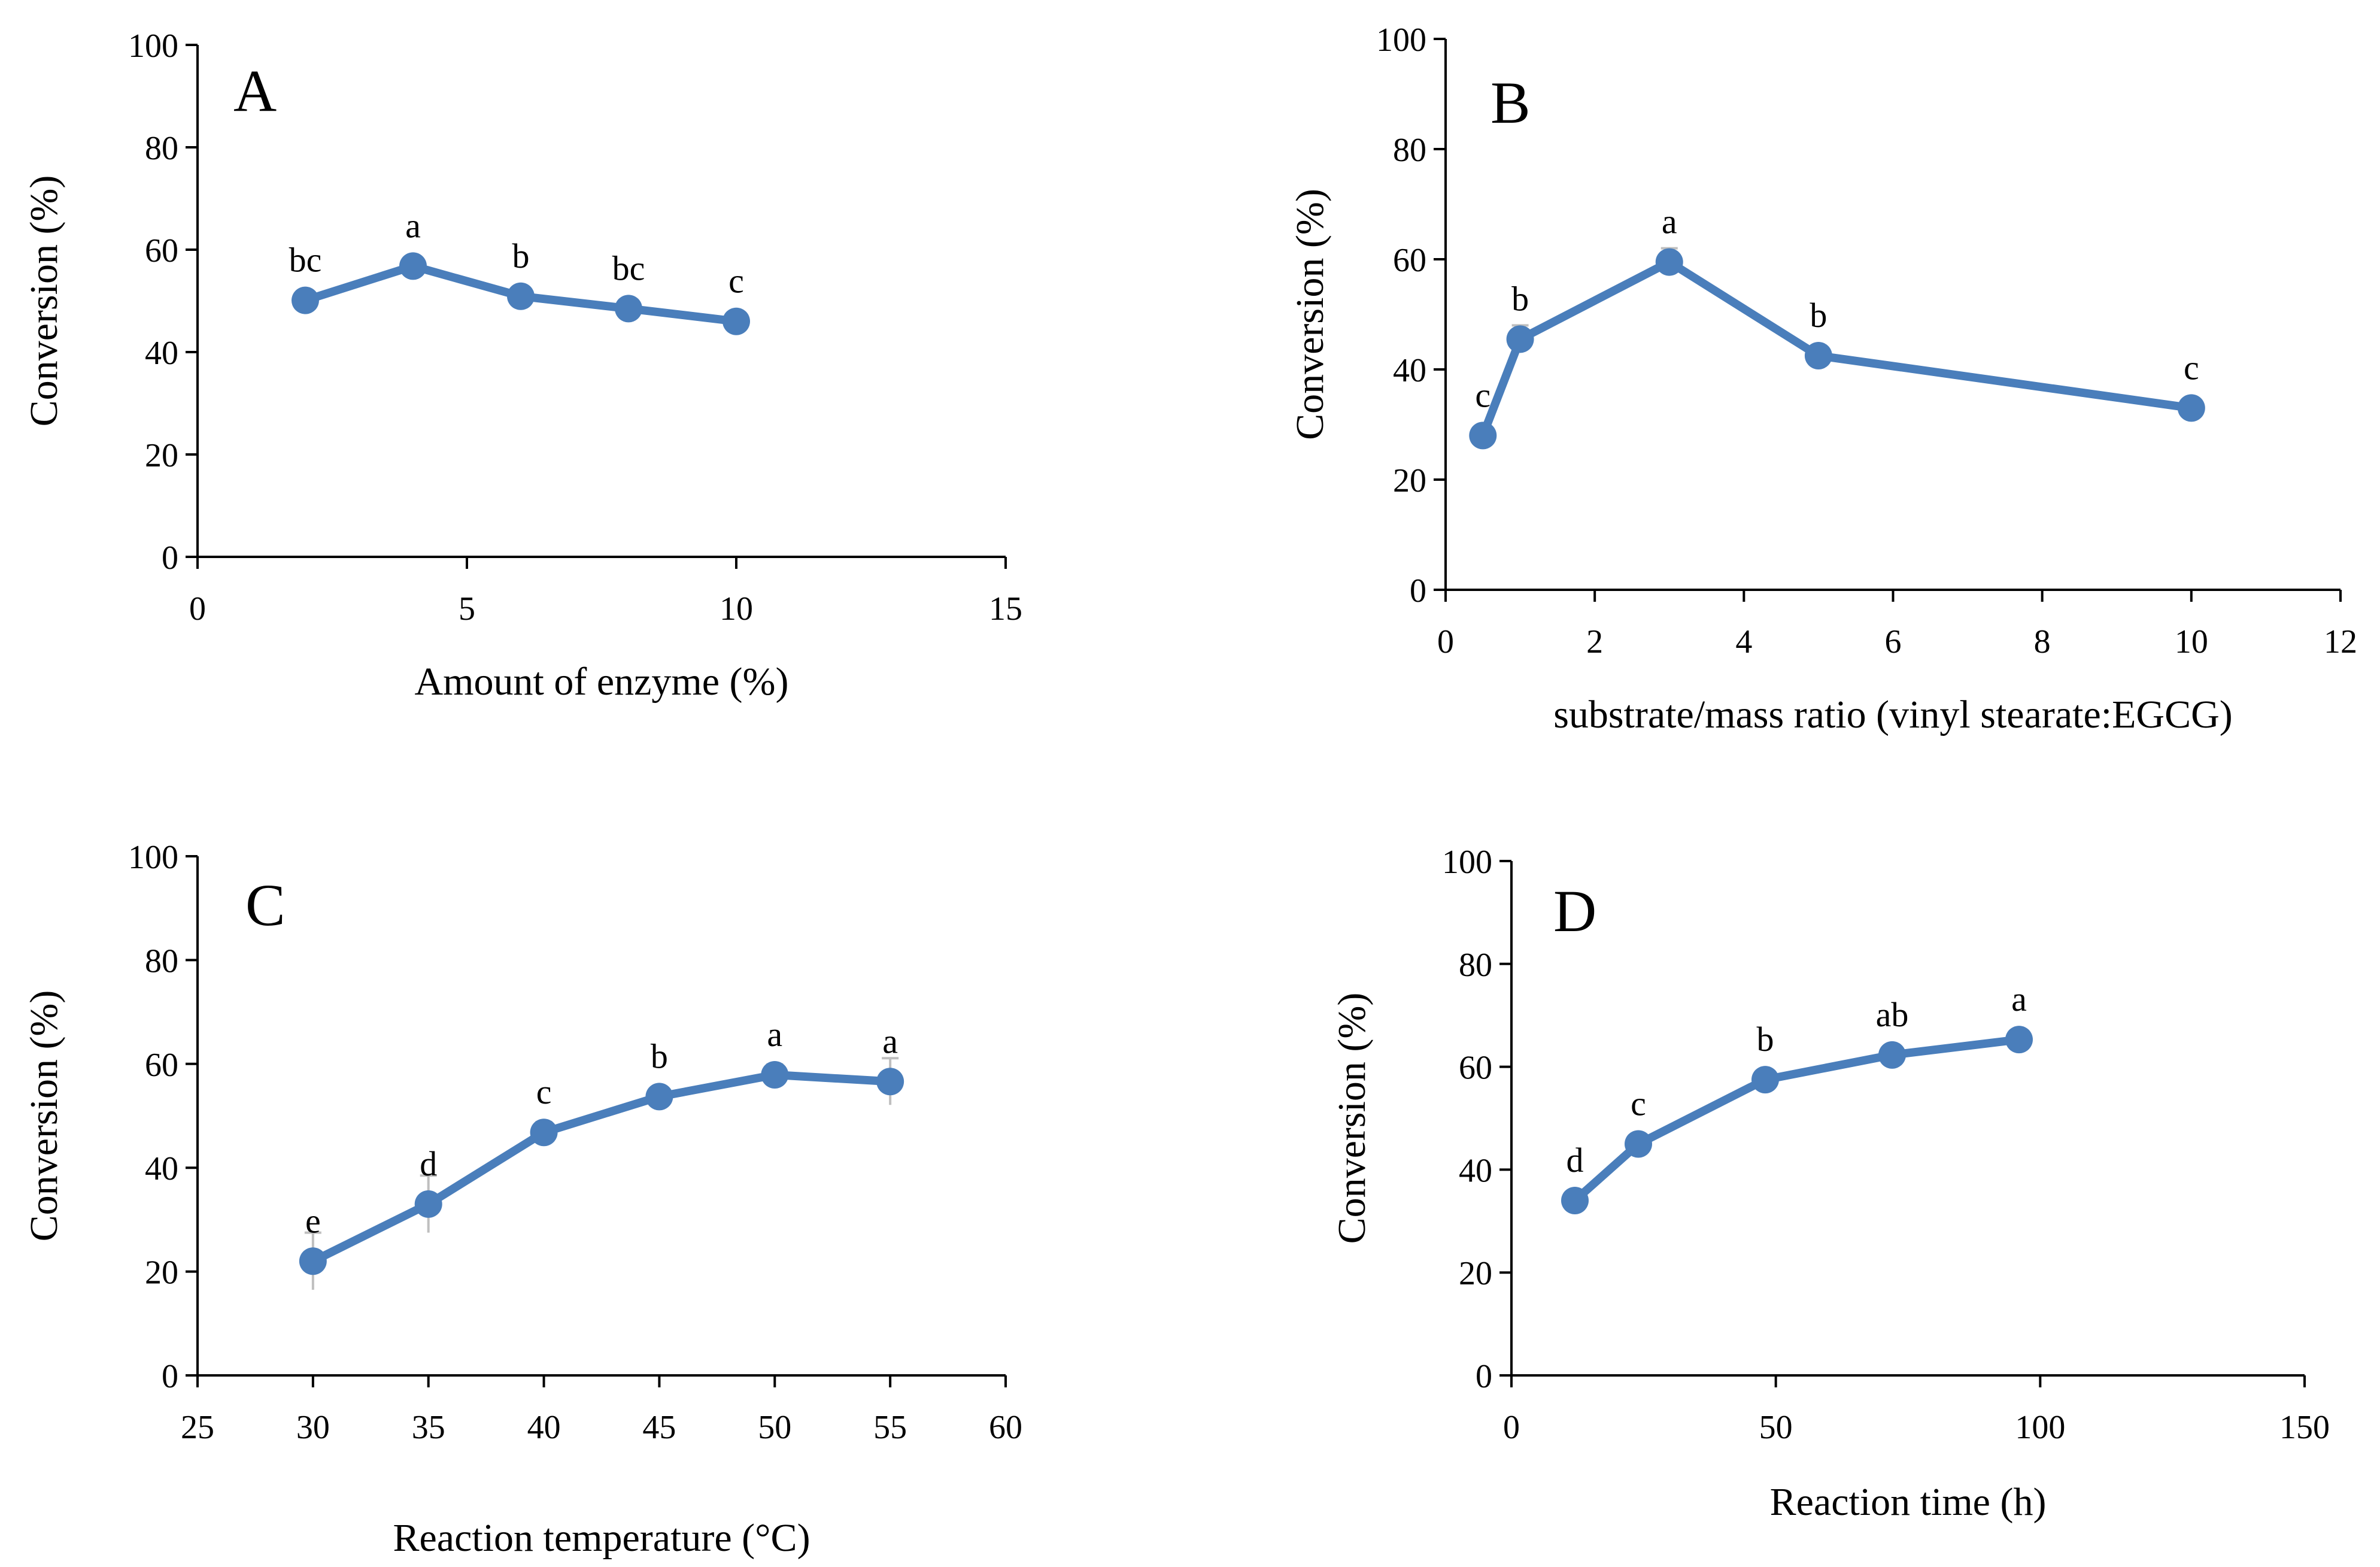 The height and width of the screenshot is (1567, 2380). What do you see at coordinates (1574, 911) in the screenshot?
I see `panel-letter: D` at bounding box center [1574, 911].